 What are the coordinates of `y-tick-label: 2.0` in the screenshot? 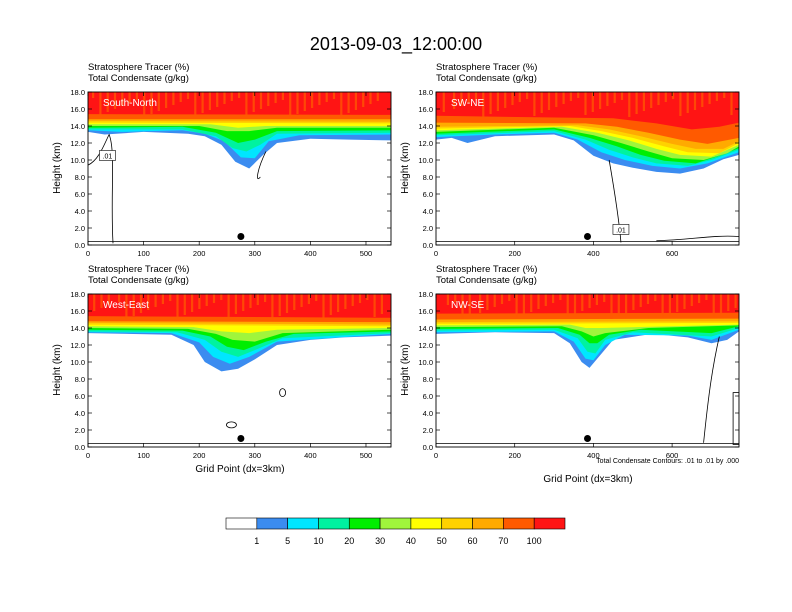 It's located at (428, 430).